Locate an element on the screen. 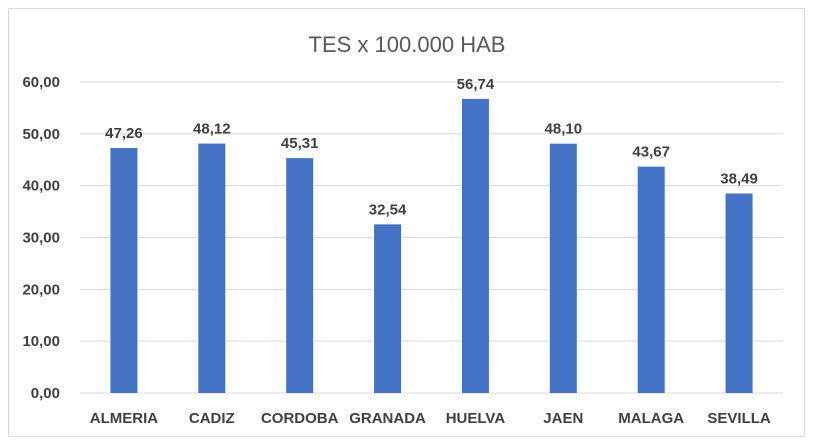 Image resolution: width=815 pixels, height=446 pixels. y-tick-label: 30,00 is located at coordinates (41, 238).